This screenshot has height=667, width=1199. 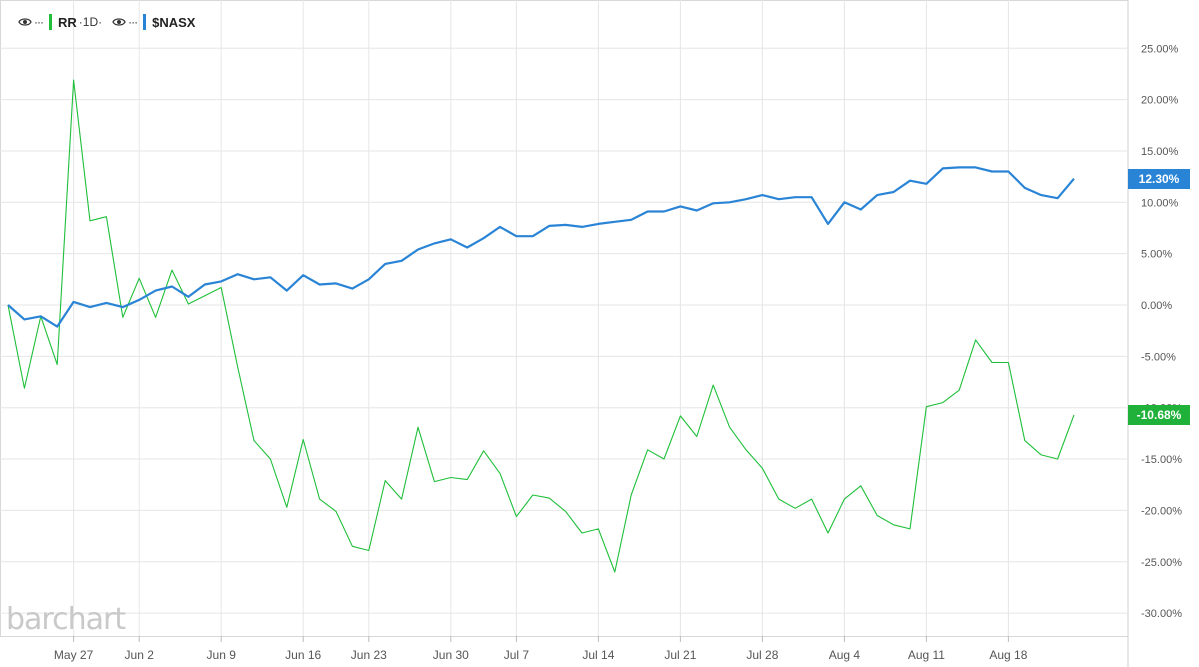 What do you see at coordinates (680, 655) in the screenshot?
I see `x-tick-label: Jul 21` at bounding box center [680, 655].